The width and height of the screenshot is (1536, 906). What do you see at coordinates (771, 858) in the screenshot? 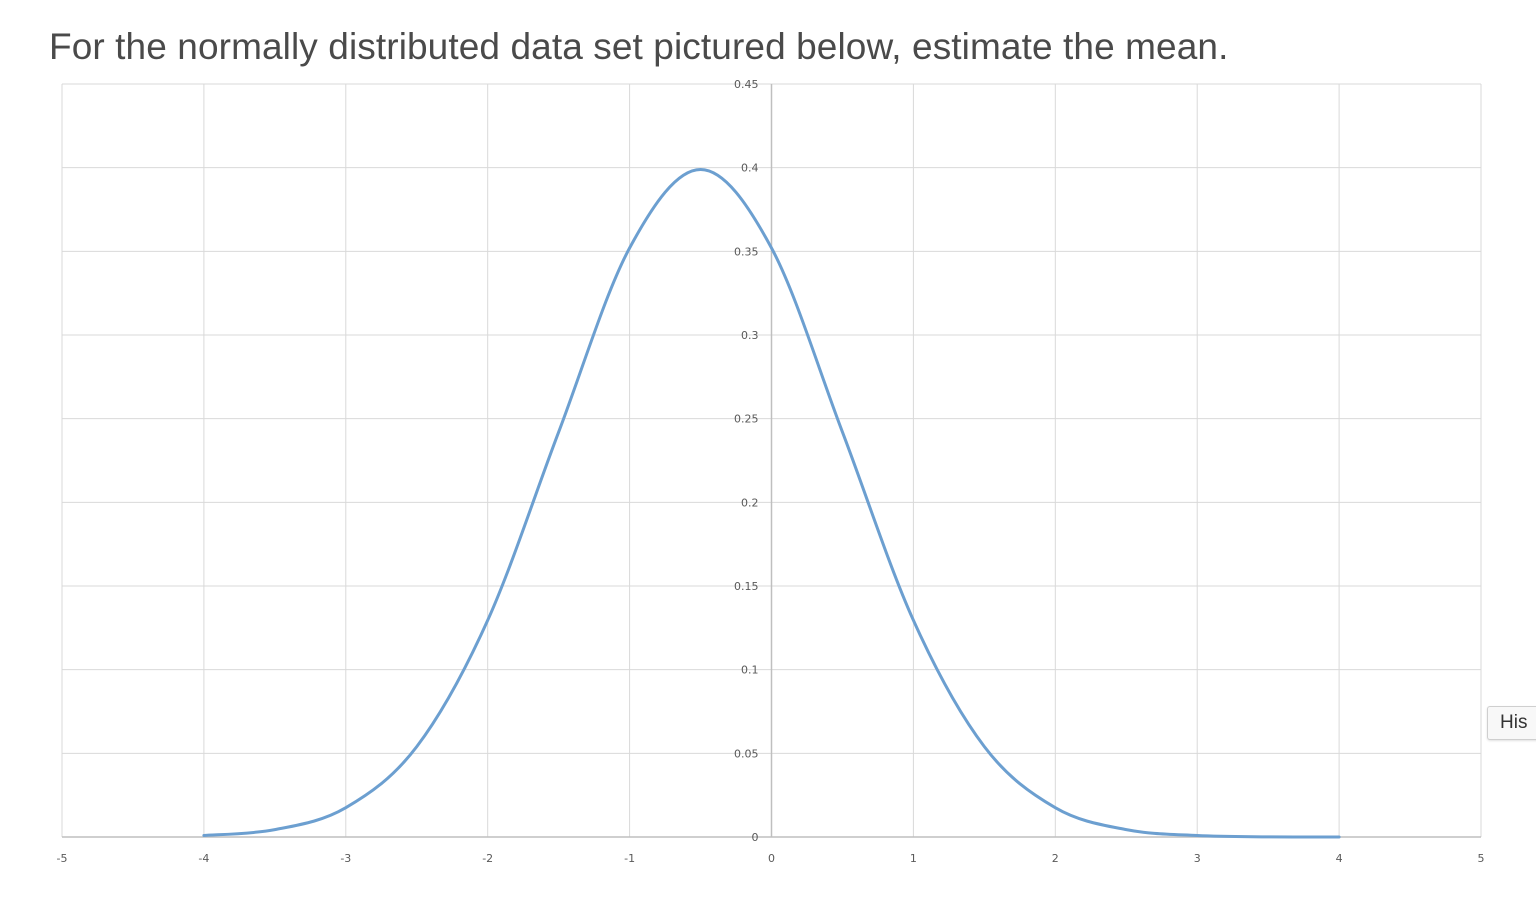
I see `x-tick-label: 0` at bounding box center [771, 858].